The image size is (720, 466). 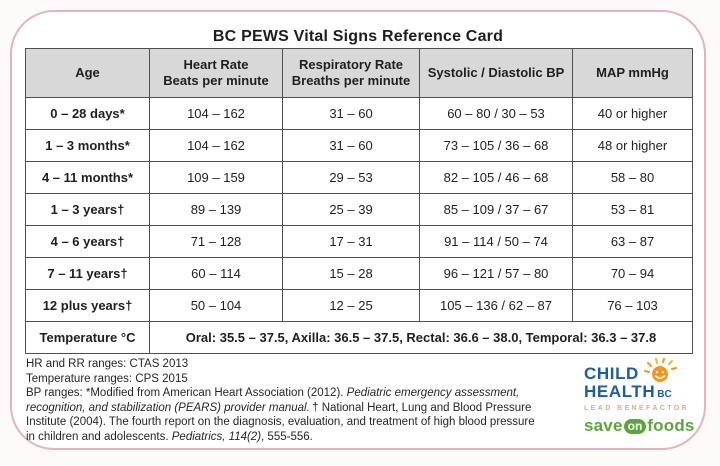 I want to click on footnote-bp-suffix: , 555-556., so click(x=287, y=436).